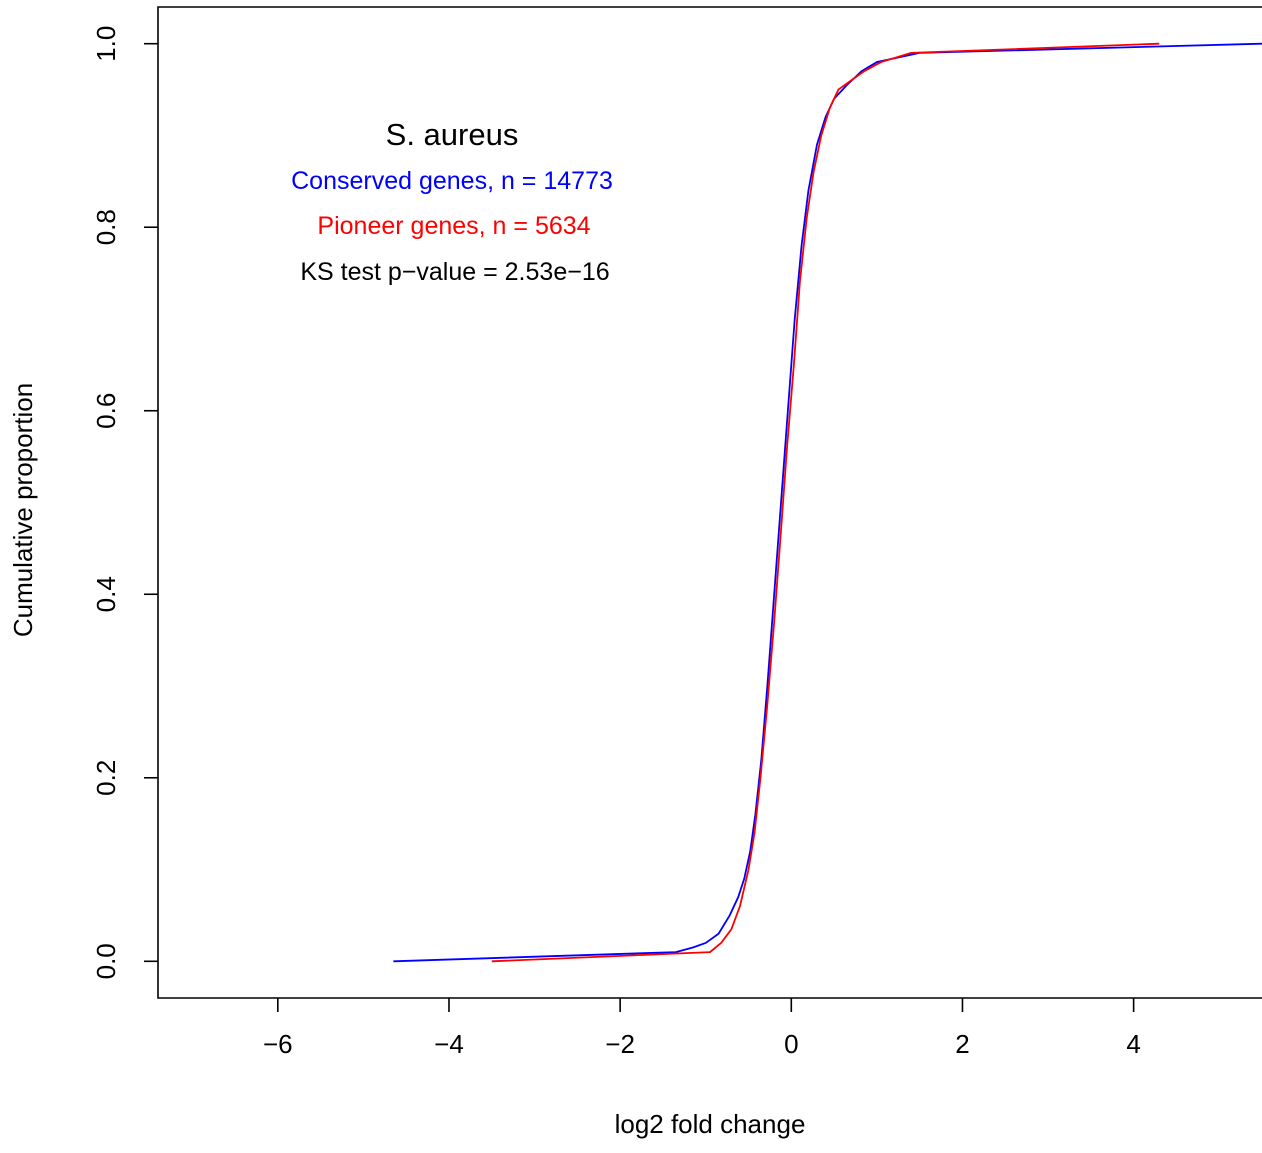  Describe the element at coordinates (449, 1044) in the screenshot. I see `x-tick-label: −4` at that location.